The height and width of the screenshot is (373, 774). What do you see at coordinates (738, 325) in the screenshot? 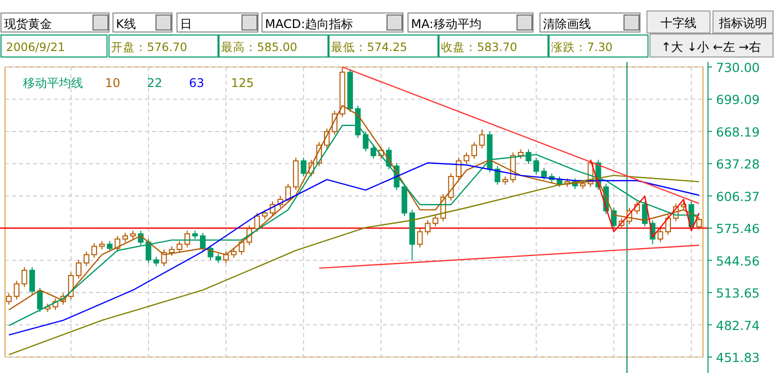
I see `y-tick-label: 482.74` at bounding box center [738, 325].